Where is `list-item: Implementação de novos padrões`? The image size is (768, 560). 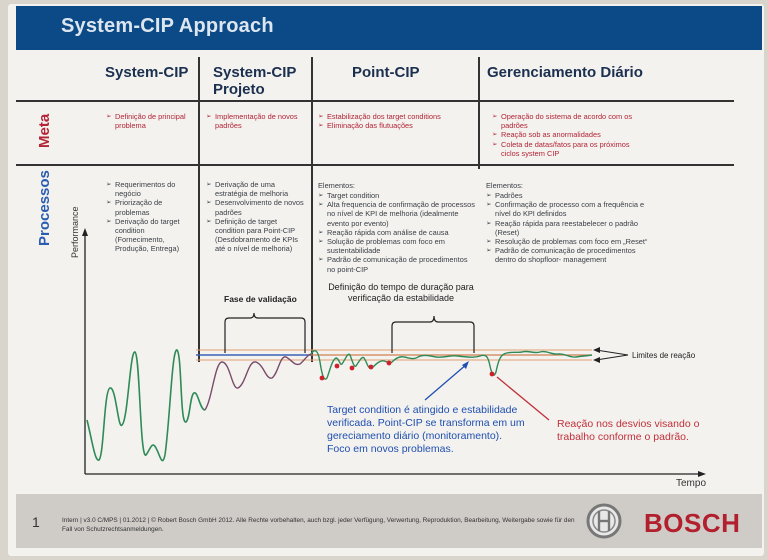 list-item: Implementação de novos padrões is located at coordinates (255, 121).